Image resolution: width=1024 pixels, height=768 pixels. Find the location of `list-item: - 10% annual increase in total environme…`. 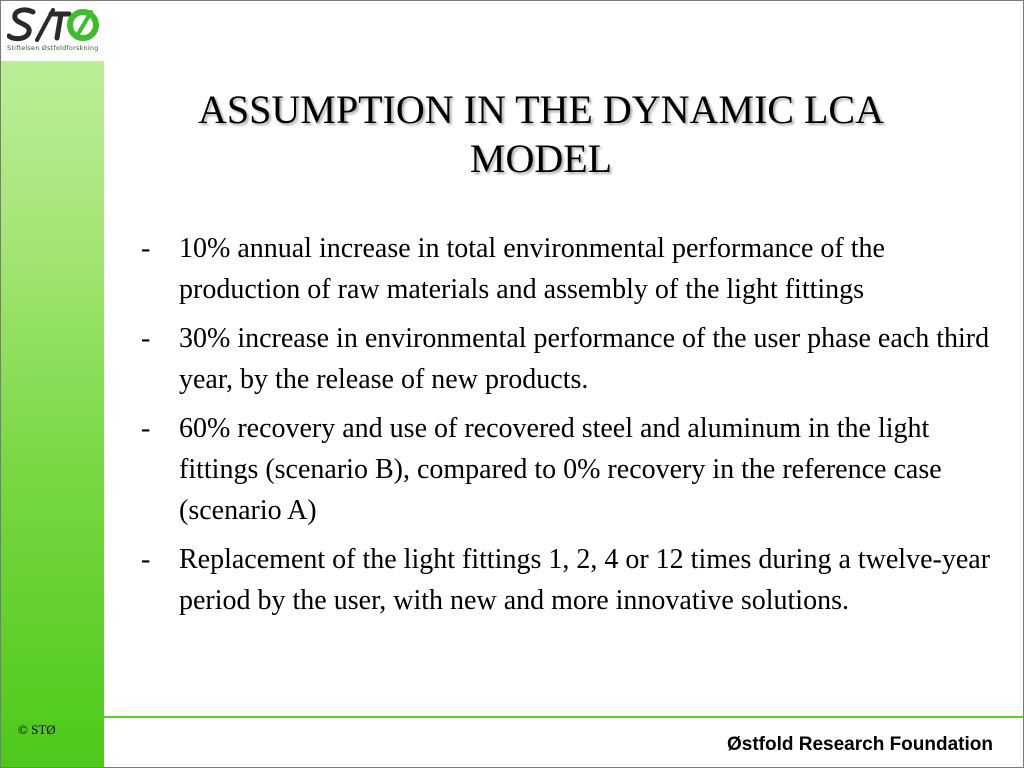

list-item: - 10% annual increase in total environme… is located at coordinates (572, 269).